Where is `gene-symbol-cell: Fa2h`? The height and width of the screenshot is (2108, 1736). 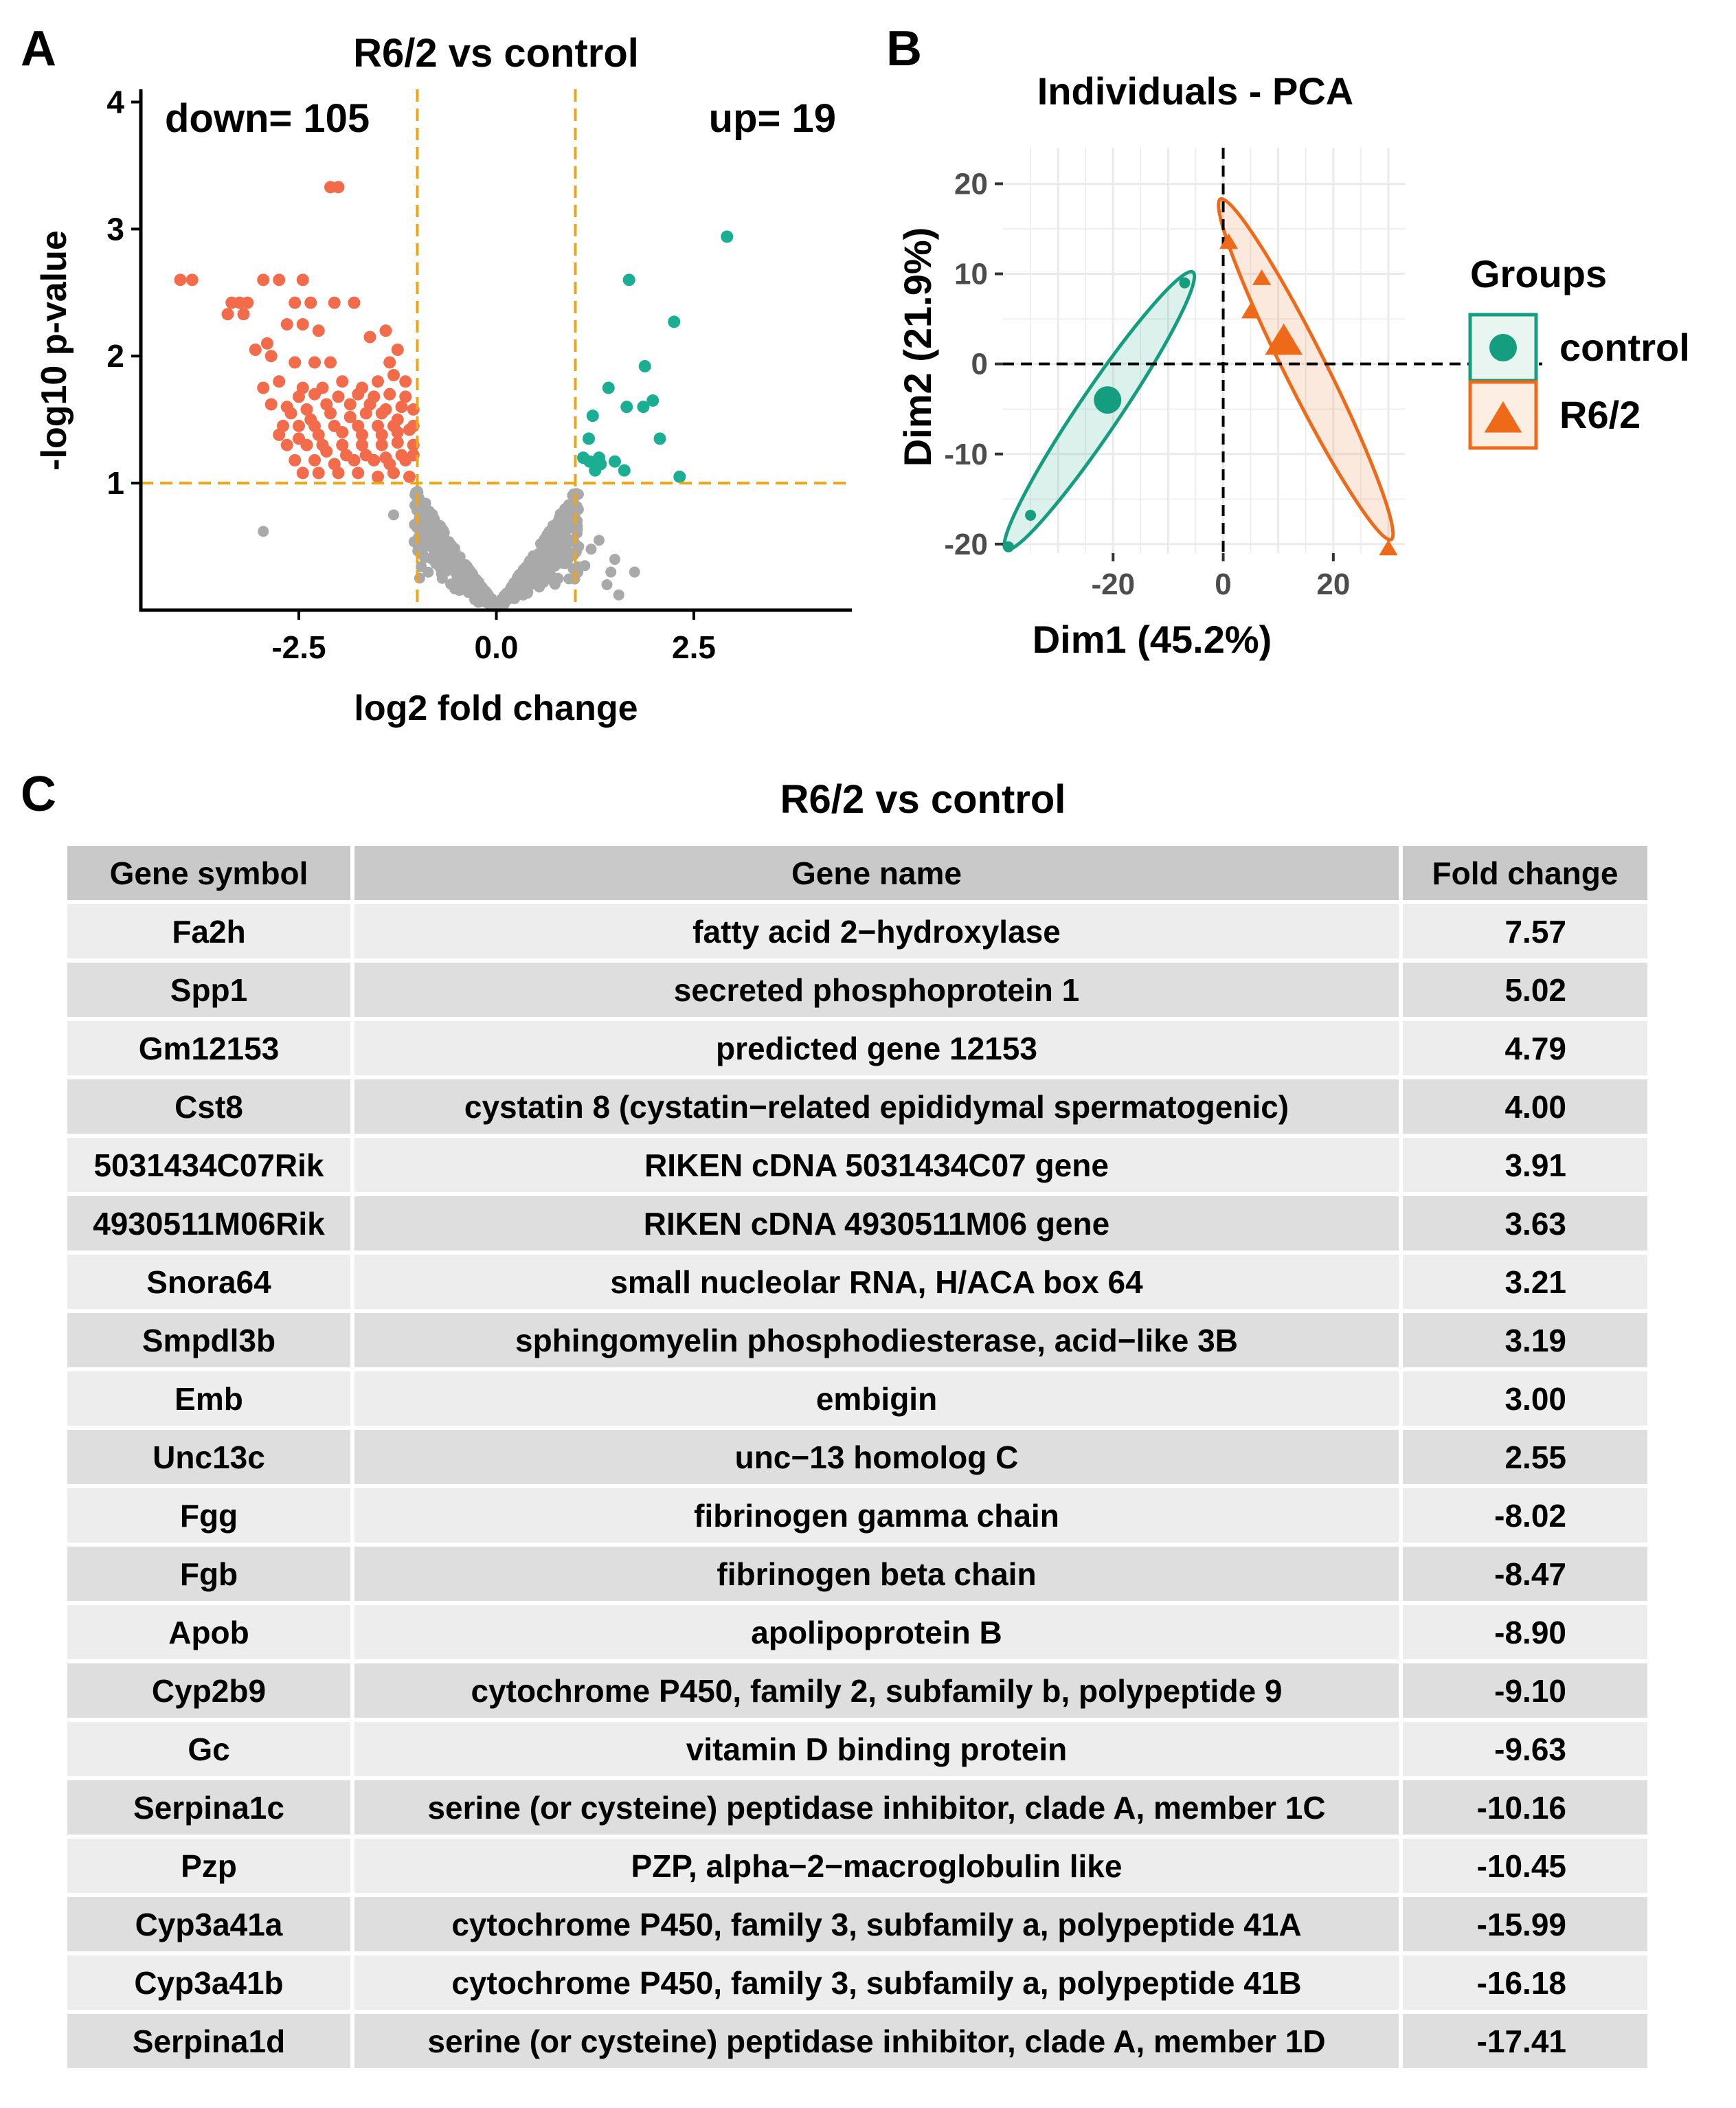
gene-symbol-cell: Fa2h is located at coordinates (208, 931).